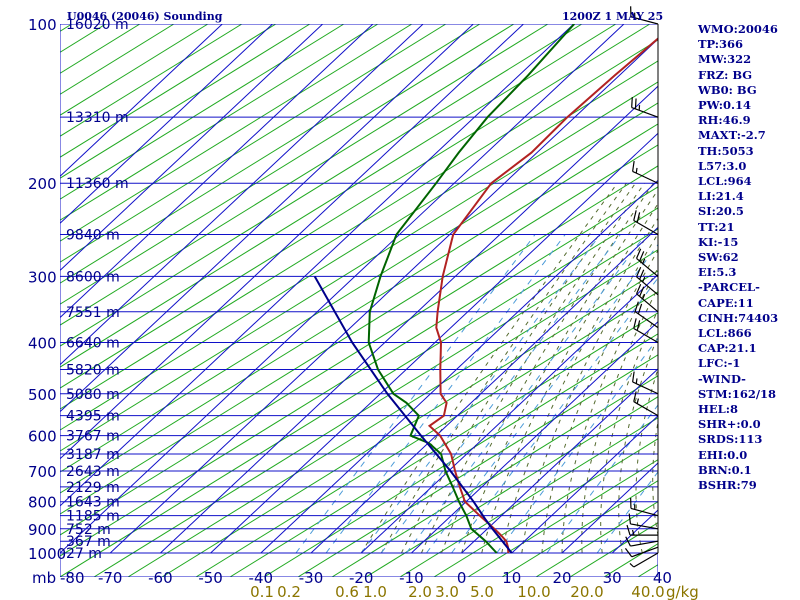  Describe the element at coordinates (725, 469) in the screenshot. I see `index-item: BRN:0.1` at that location.